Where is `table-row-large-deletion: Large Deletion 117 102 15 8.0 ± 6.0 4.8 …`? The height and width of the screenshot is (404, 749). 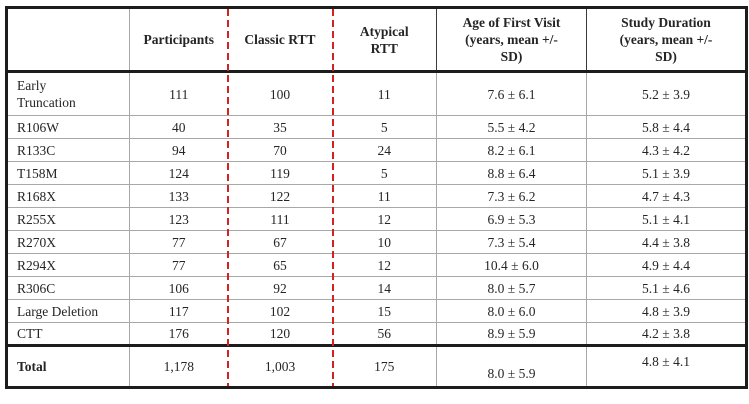 table-row-large-deletion: Large Deletion 117 102 15 8.0 ± 6.0 4.8 … is located at coordinates (376, 311).